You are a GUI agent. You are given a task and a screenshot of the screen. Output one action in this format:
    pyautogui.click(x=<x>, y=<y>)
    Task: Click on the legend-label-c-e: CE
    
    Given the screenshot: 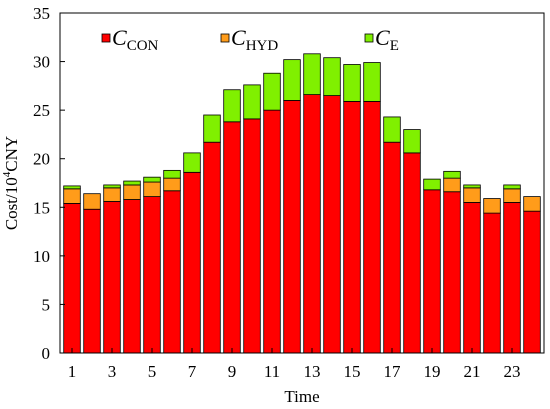 What is the action you would take?
    pyautogui.click(x=387, y=39)
    